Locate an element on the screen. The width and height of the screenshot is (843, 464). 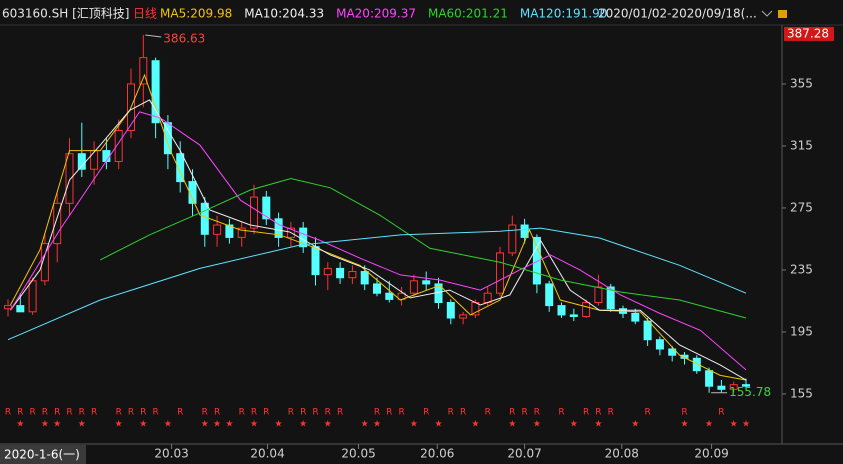
cursor-box is located at coordinates (43, 454).